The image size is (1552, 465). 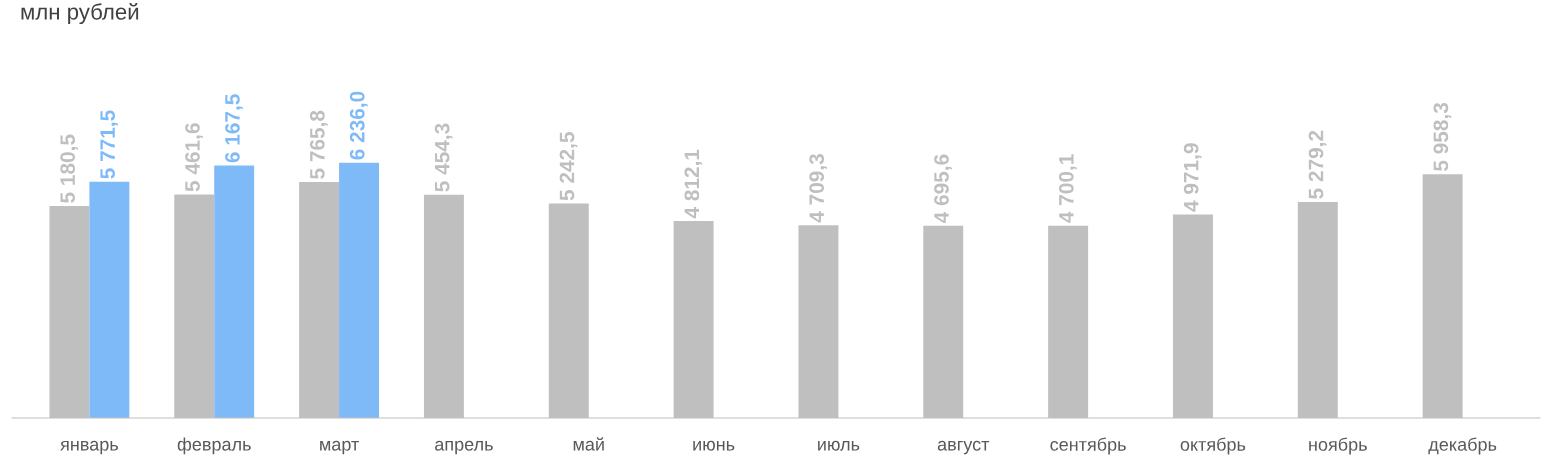 I want to click on x-tick-label: июнь, so click(x=714, y=445).